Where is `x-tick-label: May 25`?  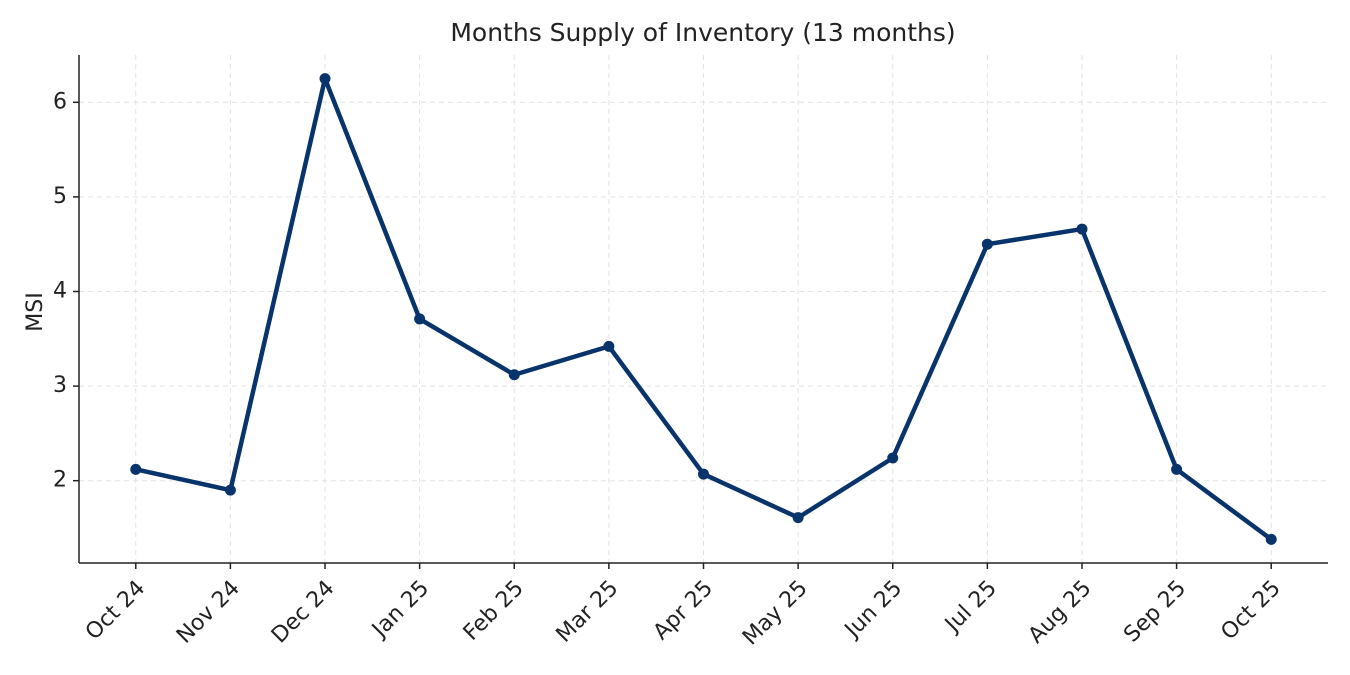 x-tick-label: May 25 is located at coordinates (775, 613).